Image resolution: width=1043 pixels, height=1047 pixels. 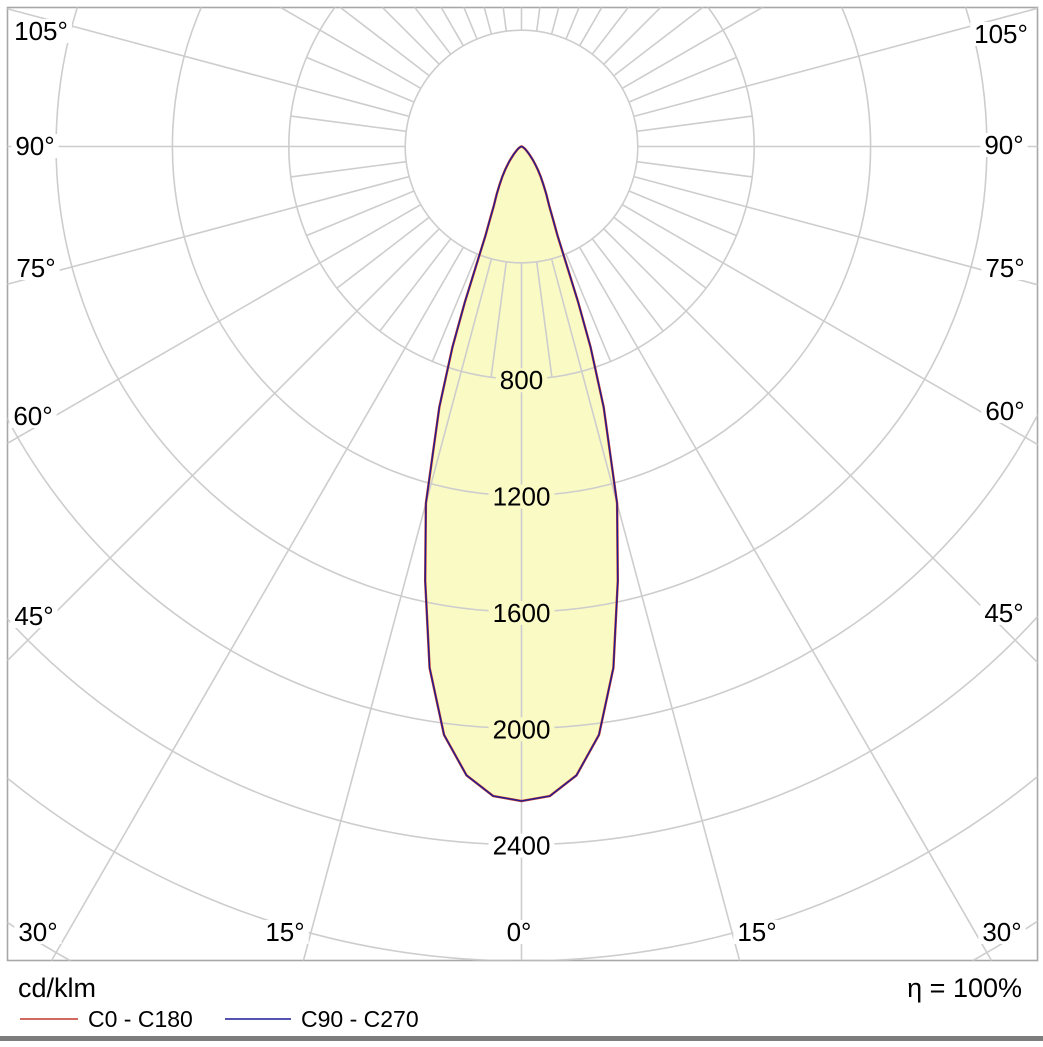 I want to click on unit-label: cd/klm, so click(x=57, y=988).